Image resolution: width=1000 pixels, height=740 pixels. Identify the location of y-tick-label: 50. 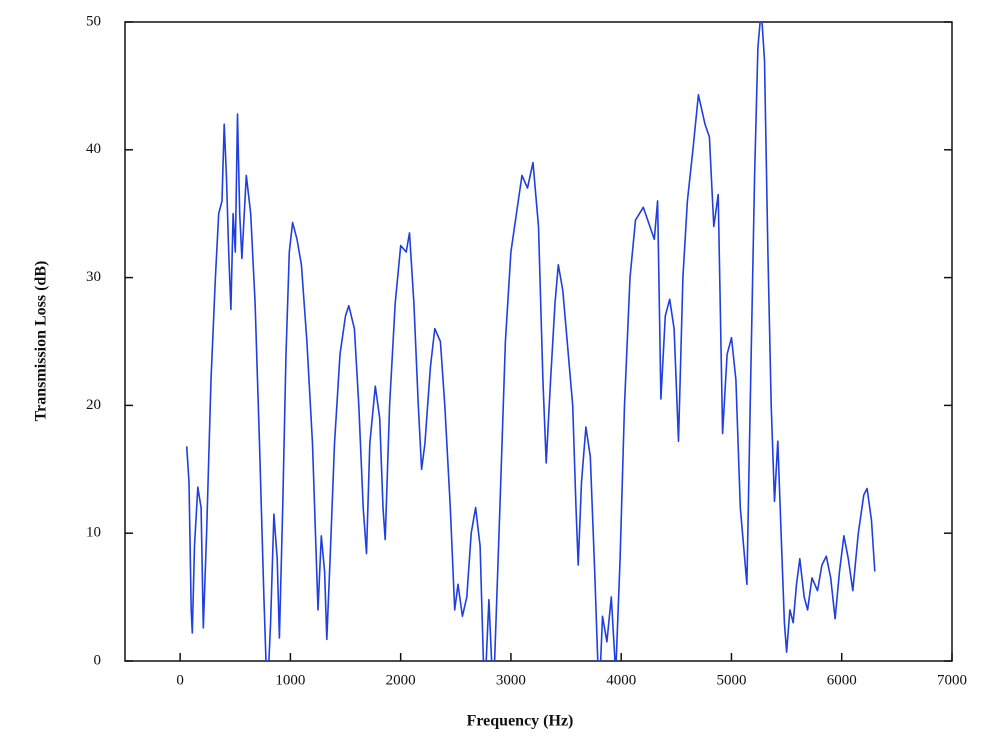
(93, 21).